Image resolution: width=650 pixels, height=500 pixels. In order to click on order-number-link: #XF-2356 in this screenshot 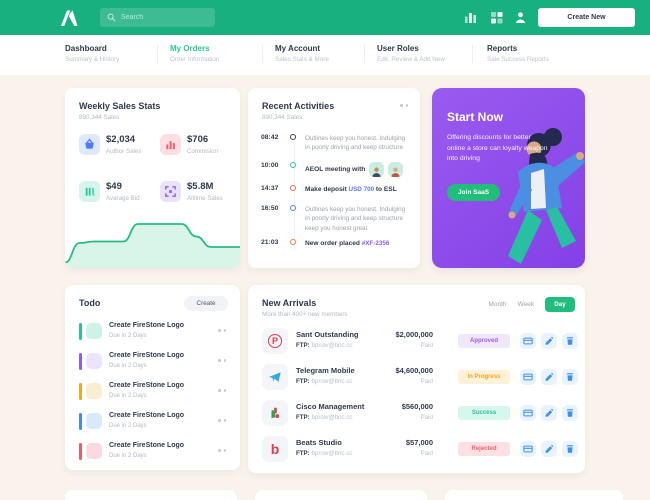, I will do `click(375, 243)`.